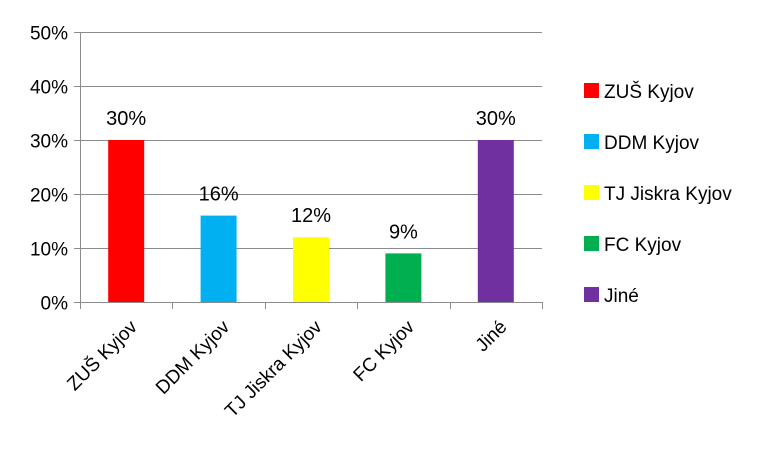 Image resolution: width=768 pixels, height=453 pixels. I want to click on y-tick-label-40: 40%, so click(49, 88).